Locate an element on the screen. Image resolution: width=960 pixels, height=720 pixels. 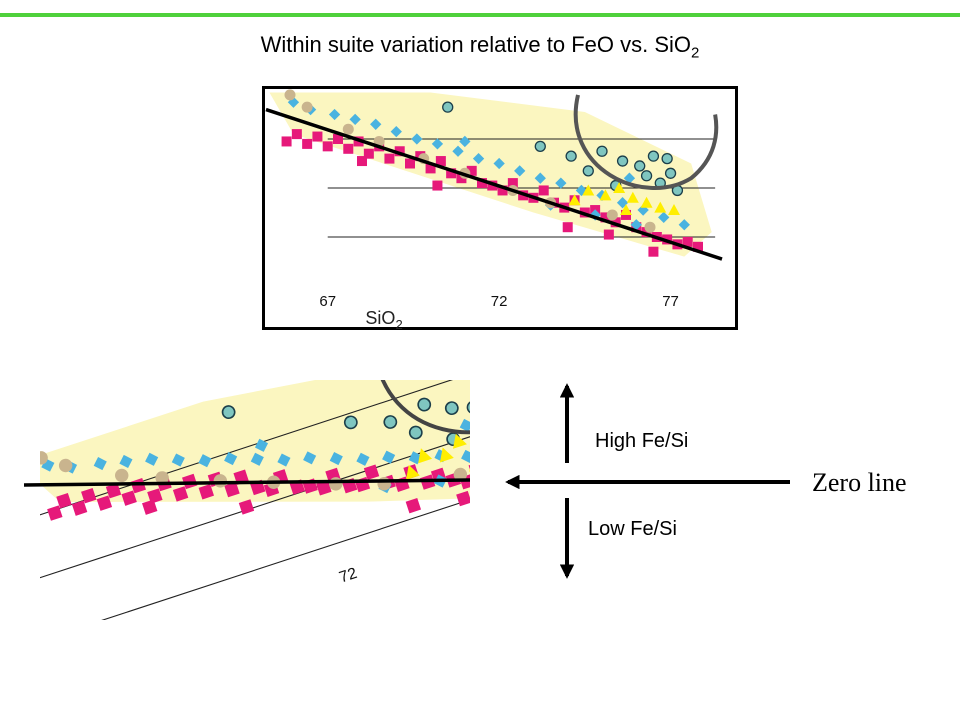
zero-line-label: Zero line is located at coordinates (859, 482).